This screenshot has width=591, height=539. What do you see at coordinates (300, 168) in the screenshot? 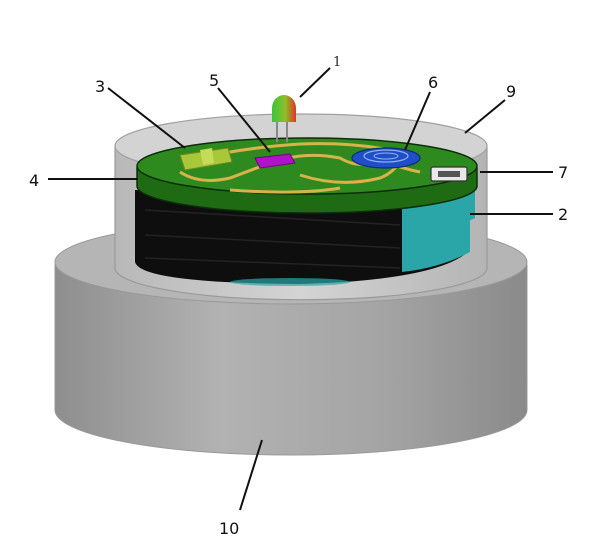
I see `pcb-traces` at bounding box center [300, 168].